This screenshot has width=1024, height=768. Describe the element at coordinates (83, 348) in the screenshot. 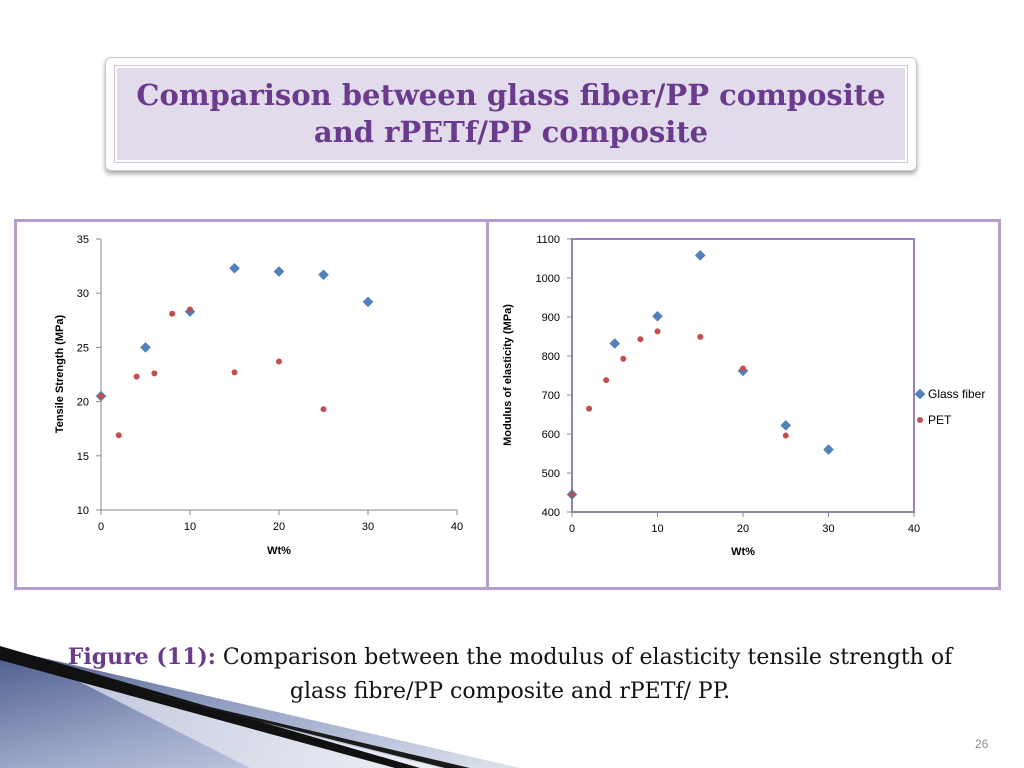

I see `y-tick-label: 25` at that location.